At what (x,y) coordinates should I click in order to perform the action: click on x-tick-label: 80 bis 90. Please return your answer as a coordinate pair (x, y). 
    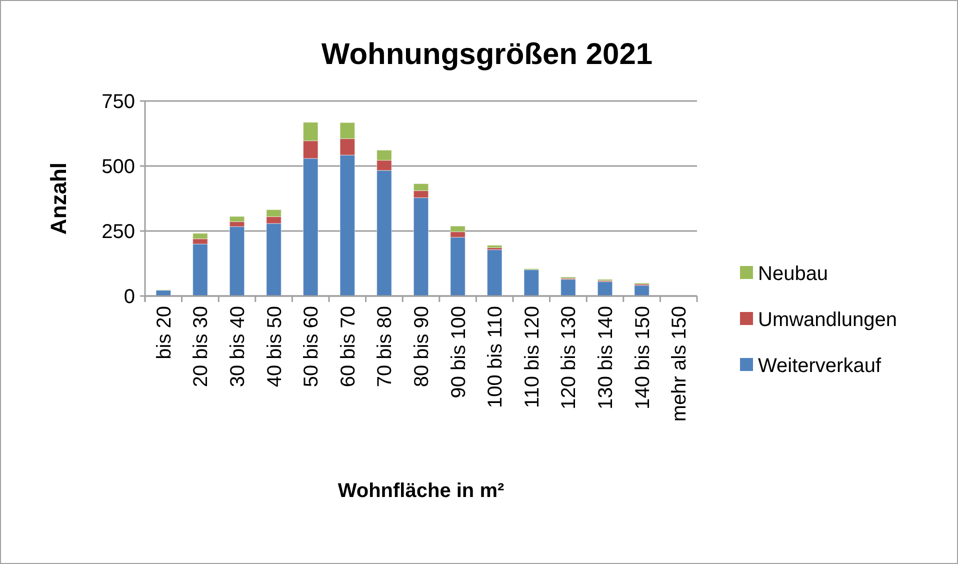
    Looking at the image, I should click on (422, 347).